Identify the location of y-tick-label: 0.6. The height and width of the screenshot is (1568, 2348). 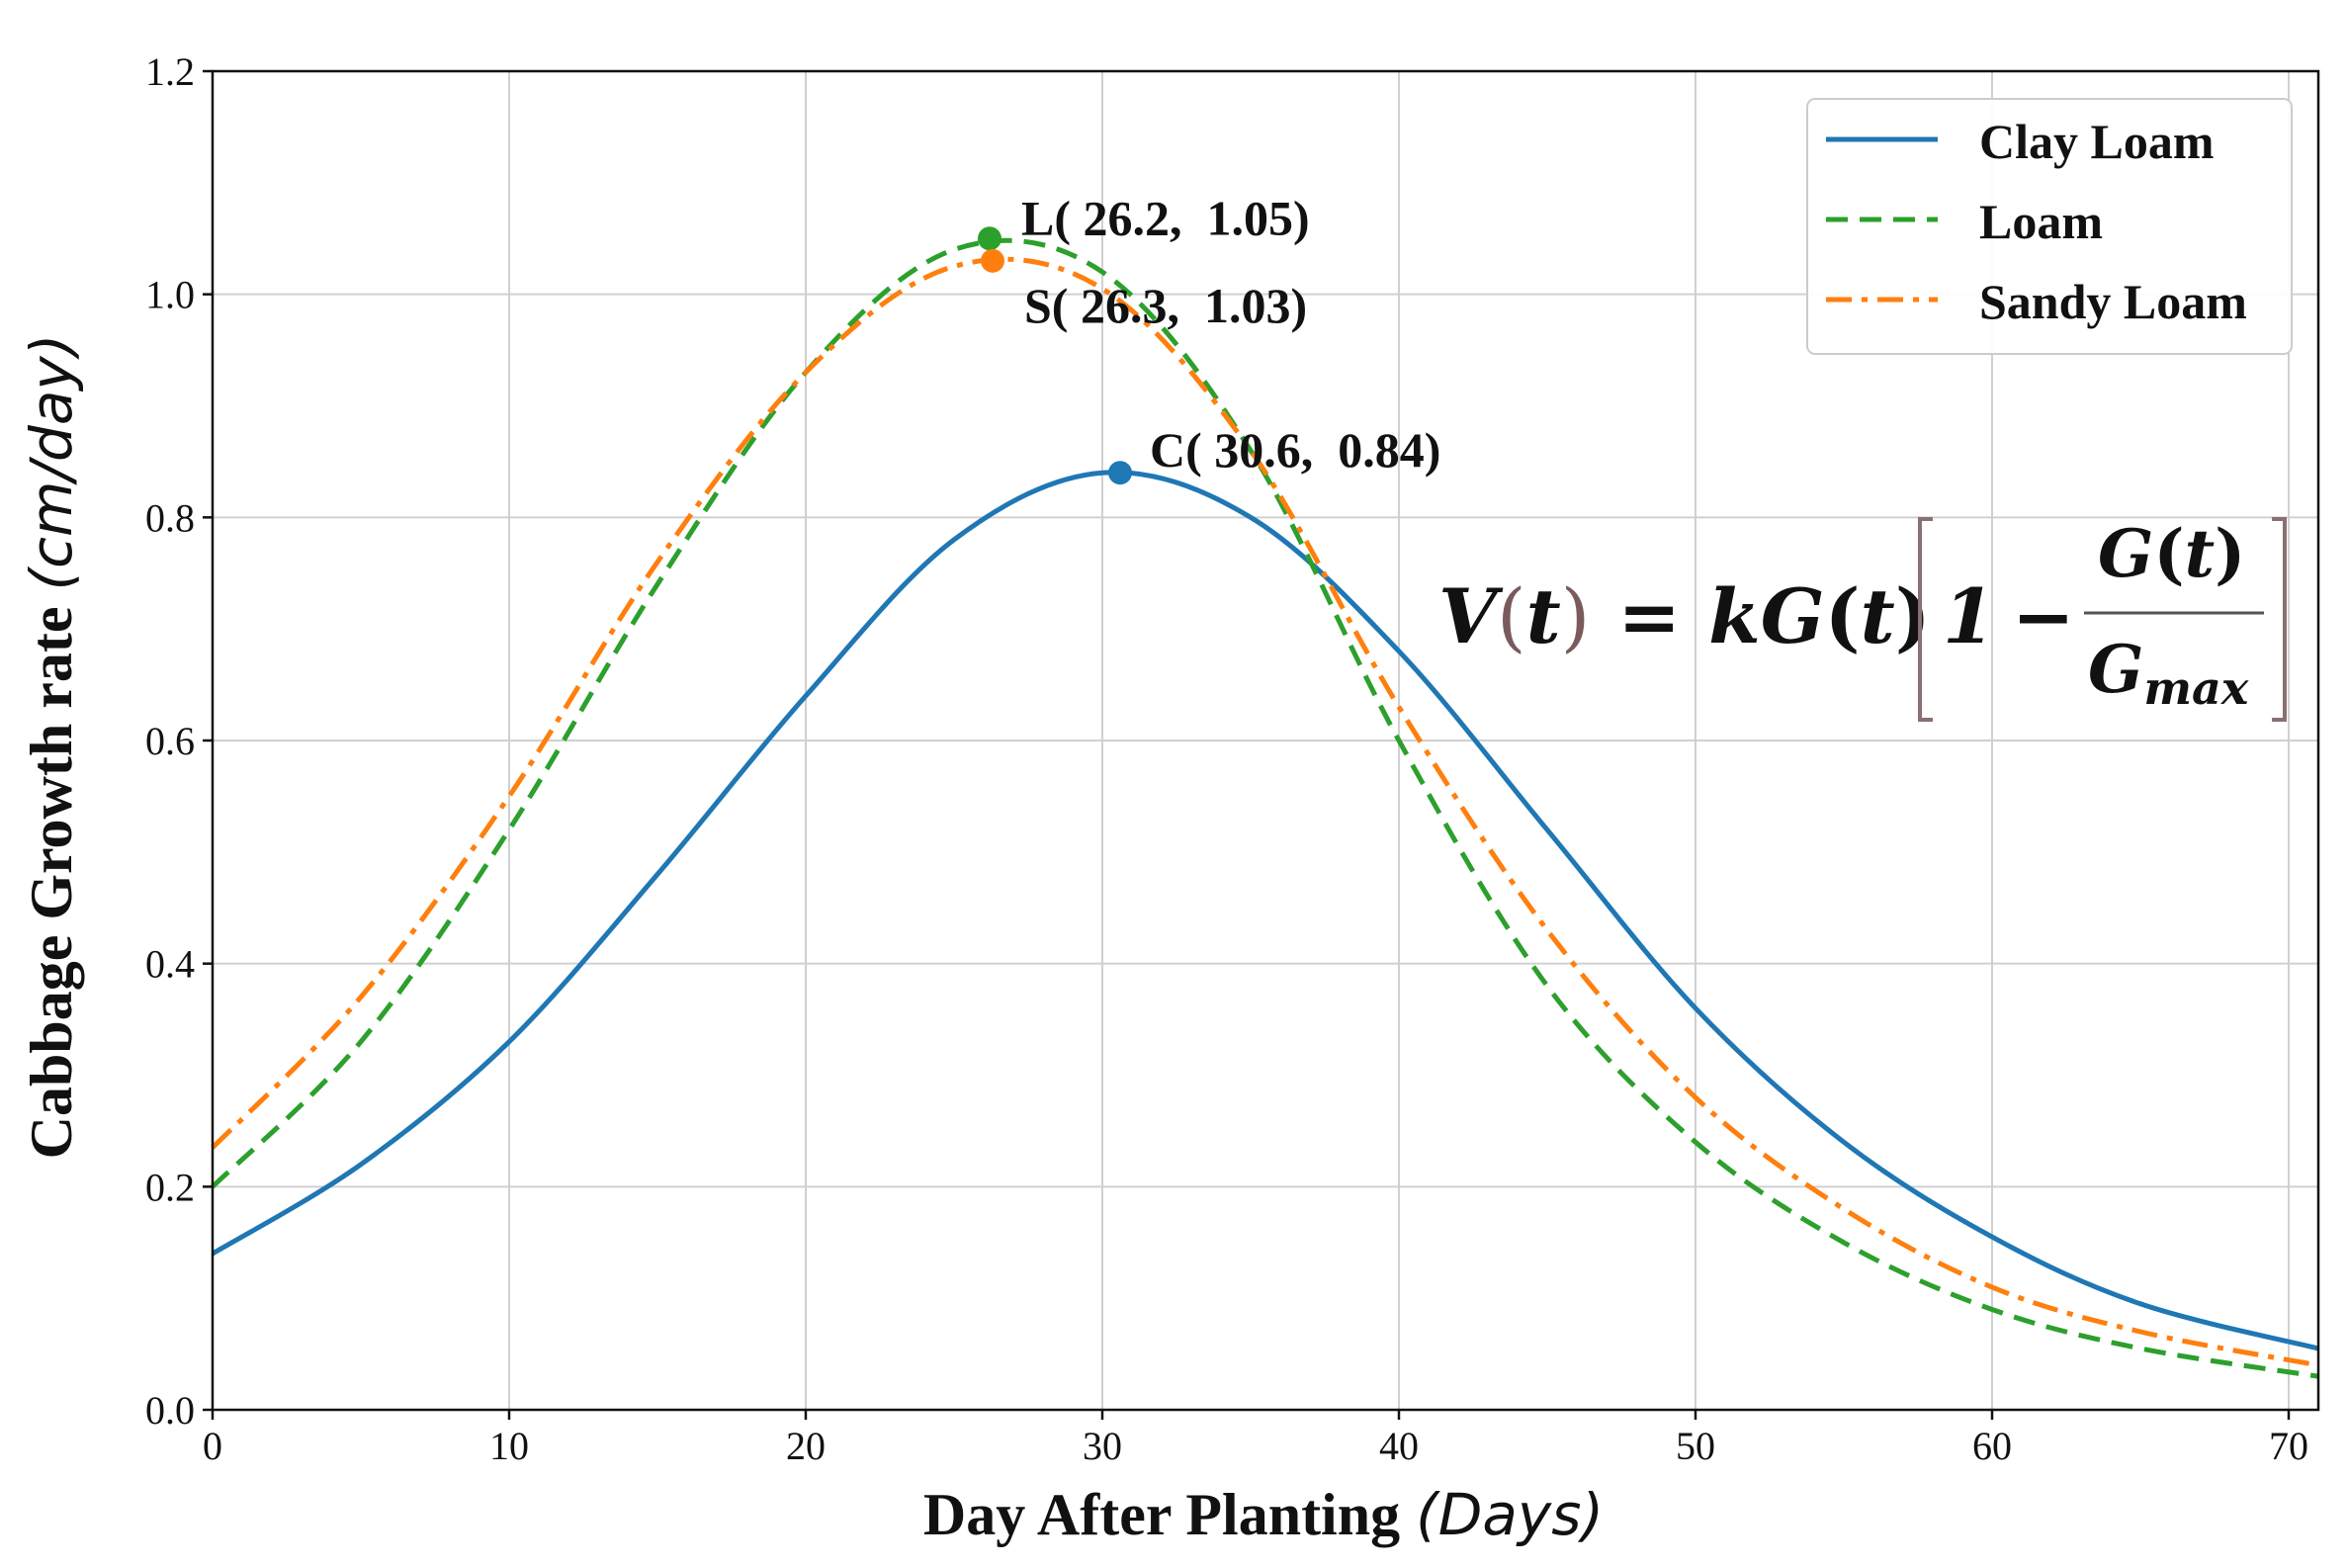
(170, 741).